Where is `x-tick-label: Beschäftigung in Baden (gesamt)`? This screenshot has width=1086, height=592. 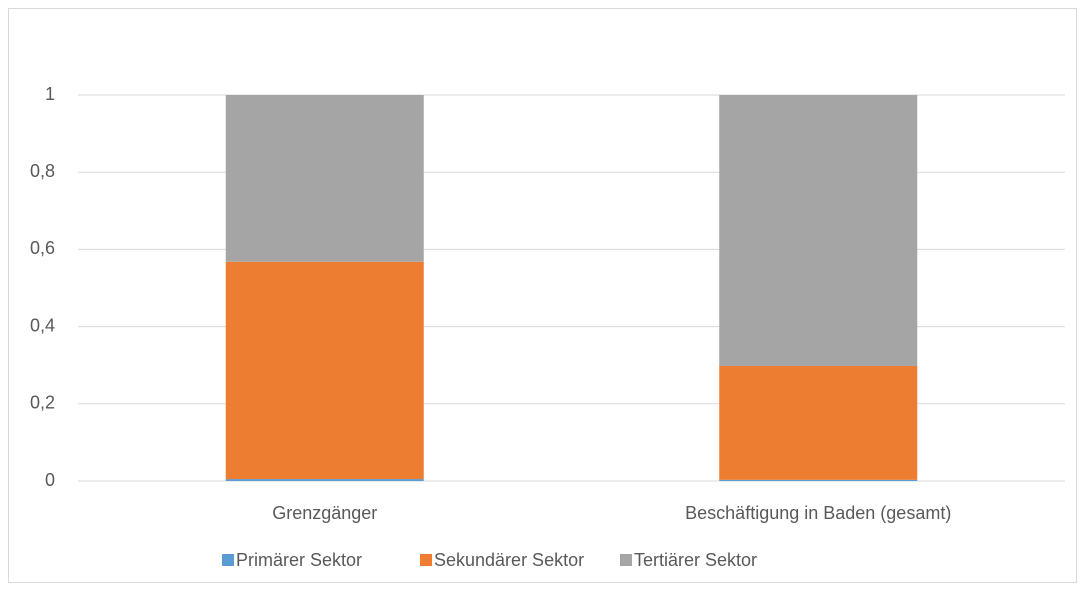 x-tick-label: Beschäftigung in Baden (gesamt) is located at coordinates (818, 513).